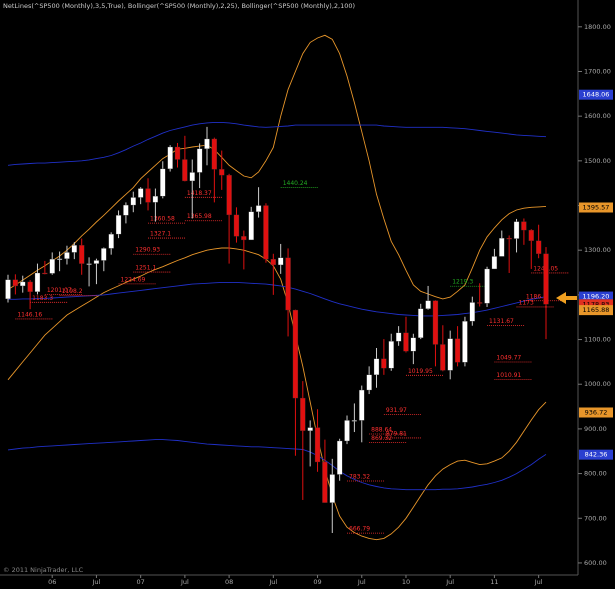 This screenshot has width=615, height=589. Describe the element at coordinates (72, 291) in the screenshot. I see `netline-label: 1198.2` at that location.